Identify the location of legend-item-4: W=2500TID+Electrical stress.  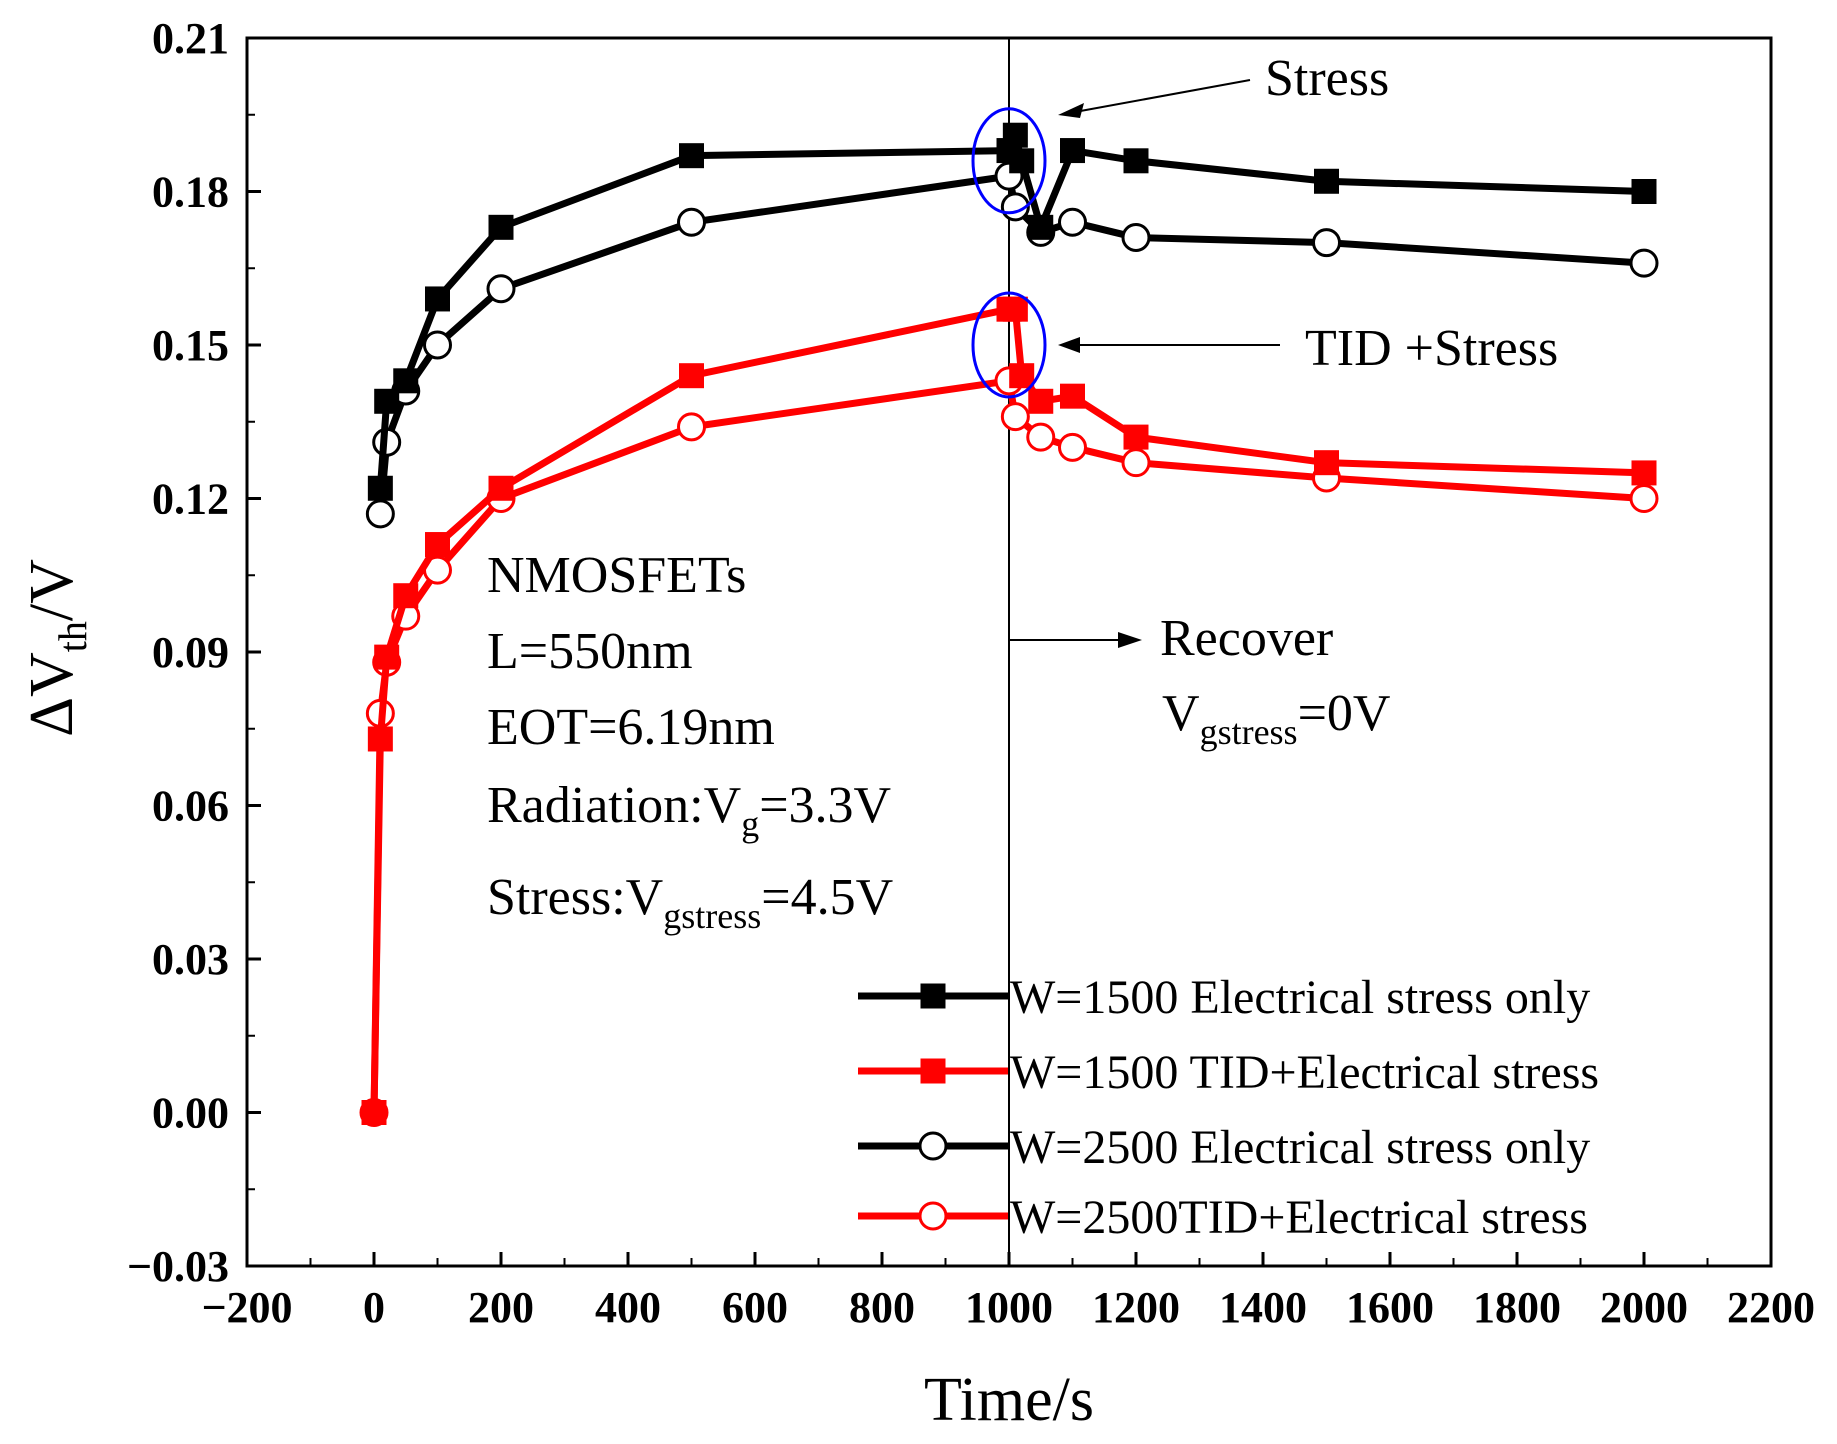
(1223, 1217).